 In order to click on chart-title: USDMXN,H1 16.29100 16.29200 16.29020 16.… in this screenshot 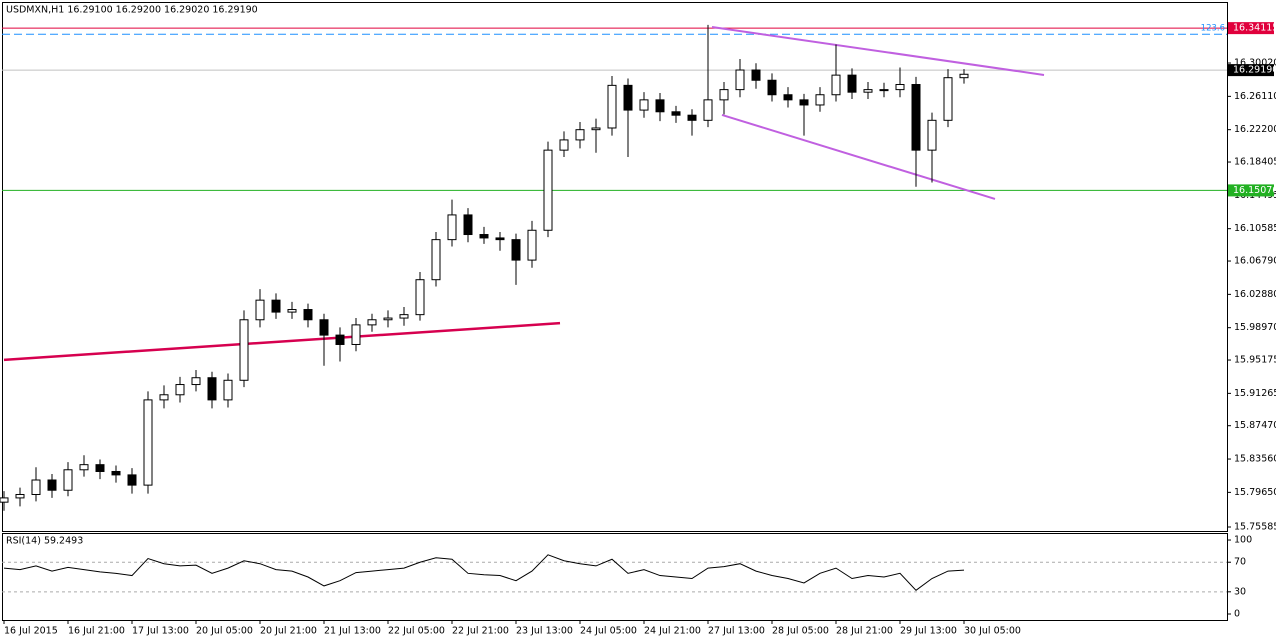, I will do `click(132, 10)`.